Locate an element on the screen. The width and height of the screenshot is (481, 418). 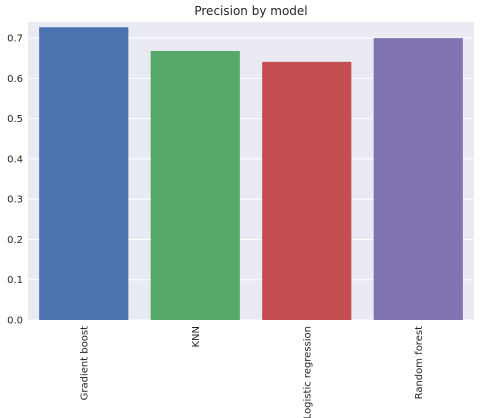
bar-logistic-regression is located at coordinates (307, 191).